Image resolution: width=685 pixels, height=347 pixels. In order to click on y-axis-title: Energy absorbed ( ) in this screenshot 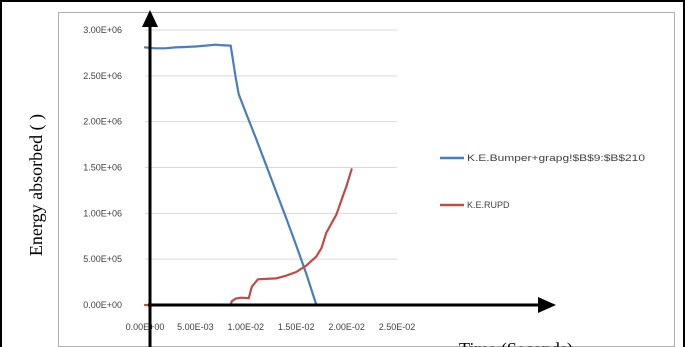, I will do `click(36, 185)`.